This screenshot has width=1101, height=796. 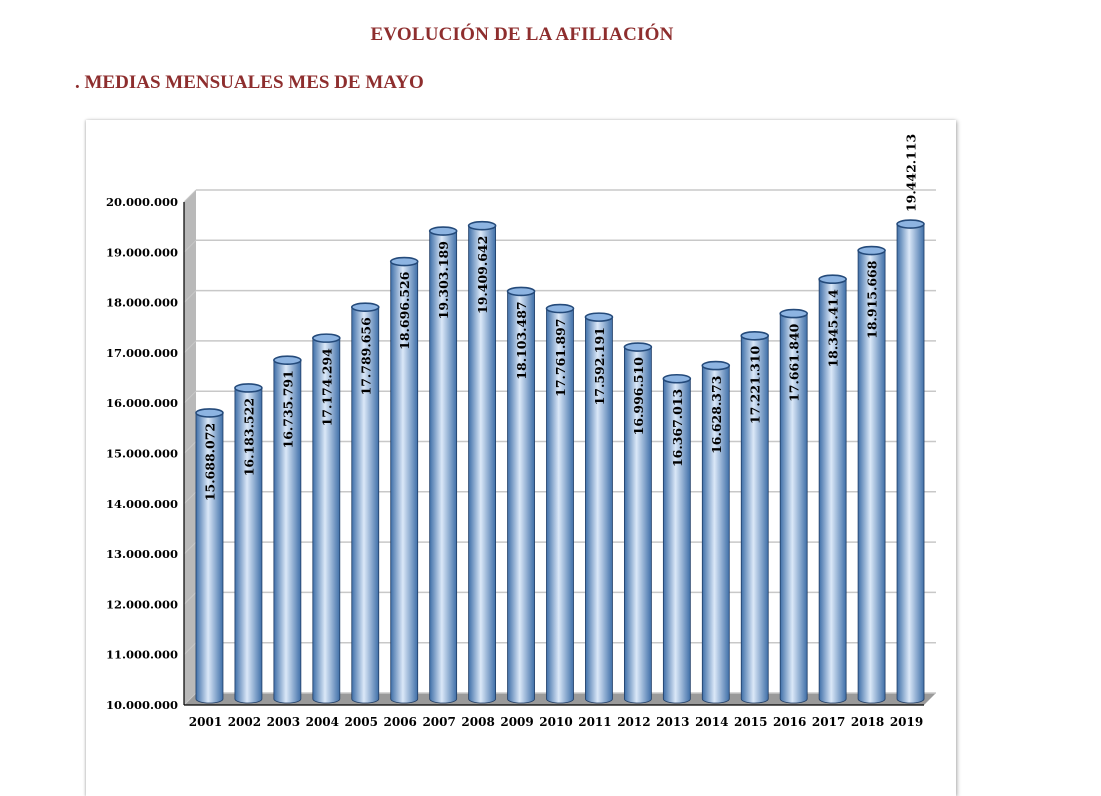 What do you see at coordinates (404, 310) in the screenshot?
I see `data-label: 18.696.526` at bounding box center [404, 310].